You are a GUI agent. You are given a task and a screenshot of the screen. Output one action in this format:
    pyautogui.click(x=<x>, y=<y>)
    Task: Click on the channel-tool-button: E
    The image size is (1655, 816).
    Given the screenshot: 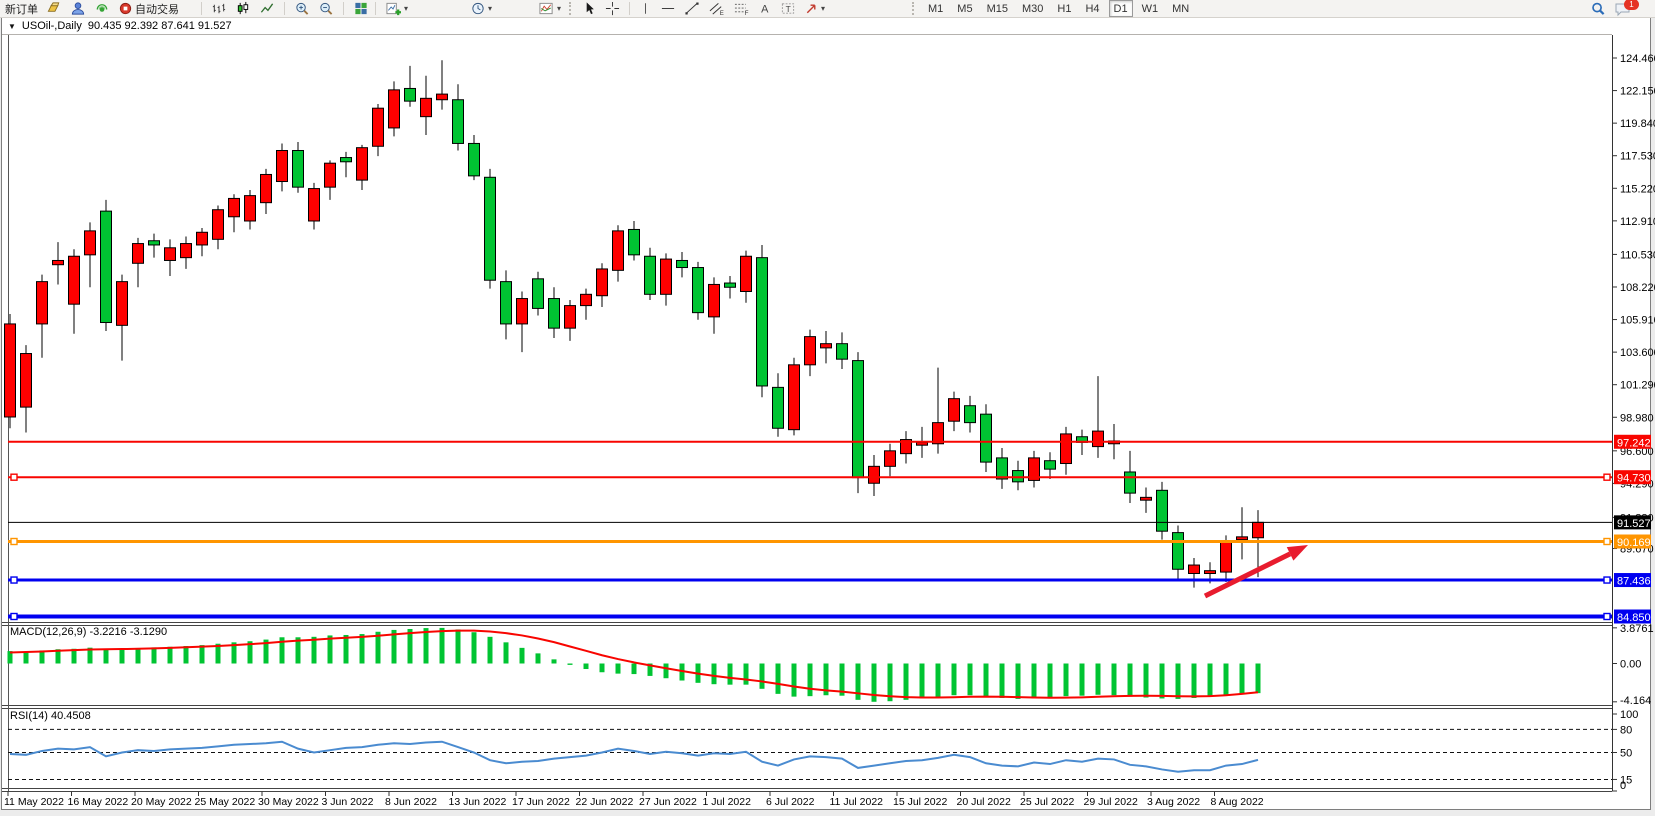 What is the action you would take?
    pyautogui.click(x=716, y=8)
    